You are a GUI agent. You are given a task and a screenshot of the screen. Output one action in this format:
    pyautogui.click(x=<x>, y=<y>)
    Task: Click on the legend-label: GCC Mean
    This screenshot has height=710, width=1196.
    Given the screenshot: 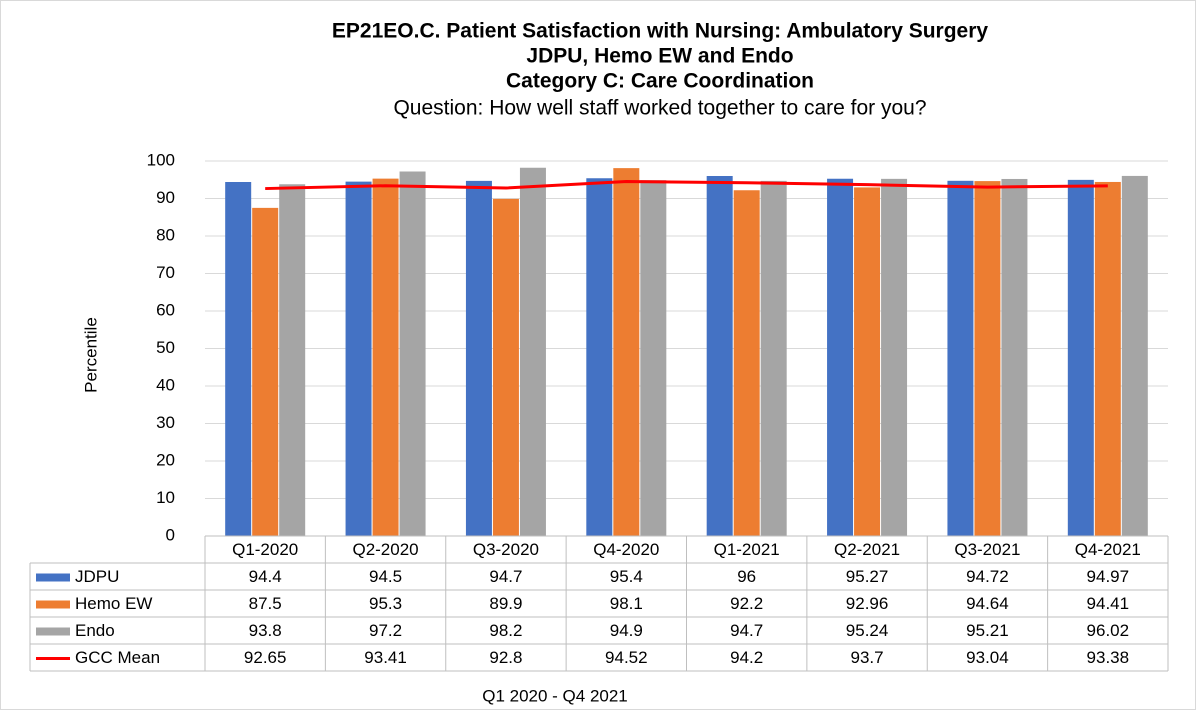 What is the action you would take?
    pyautogui.click(x=117, y=657)
    